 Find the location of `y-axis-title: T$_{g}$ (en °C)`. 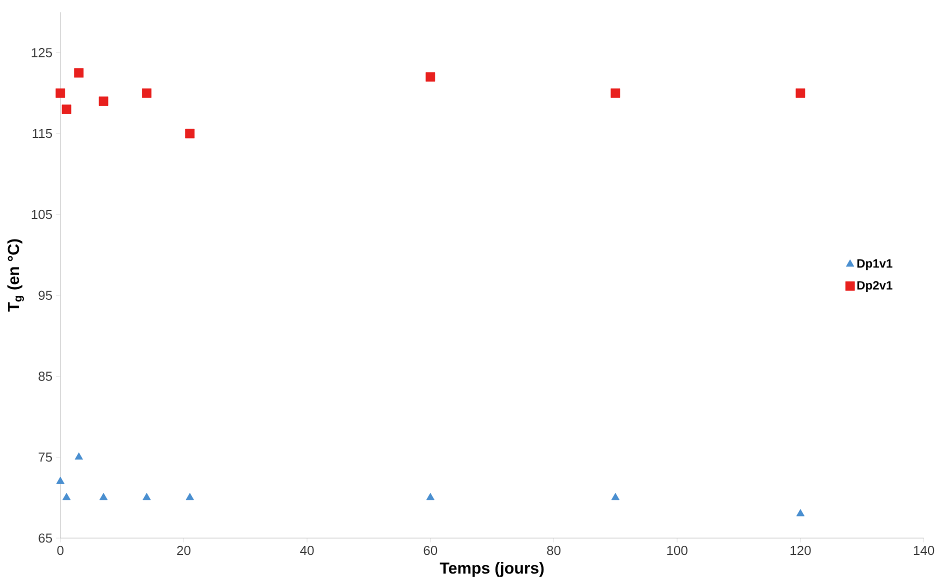

y-axis-title: T$_{g}$ (en °C) is located at coordinates (15, 275).